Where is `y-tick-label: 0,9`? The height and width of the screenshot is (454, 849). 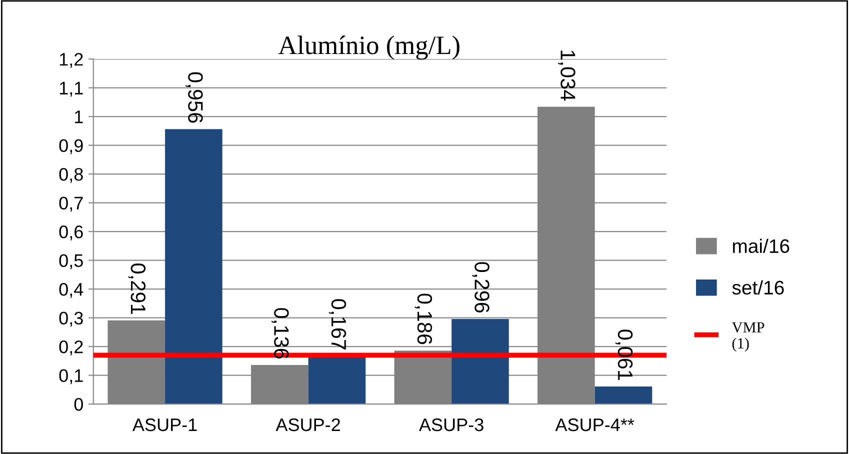
y-tick-label: 0,9 is located at coordinates (71, 146).